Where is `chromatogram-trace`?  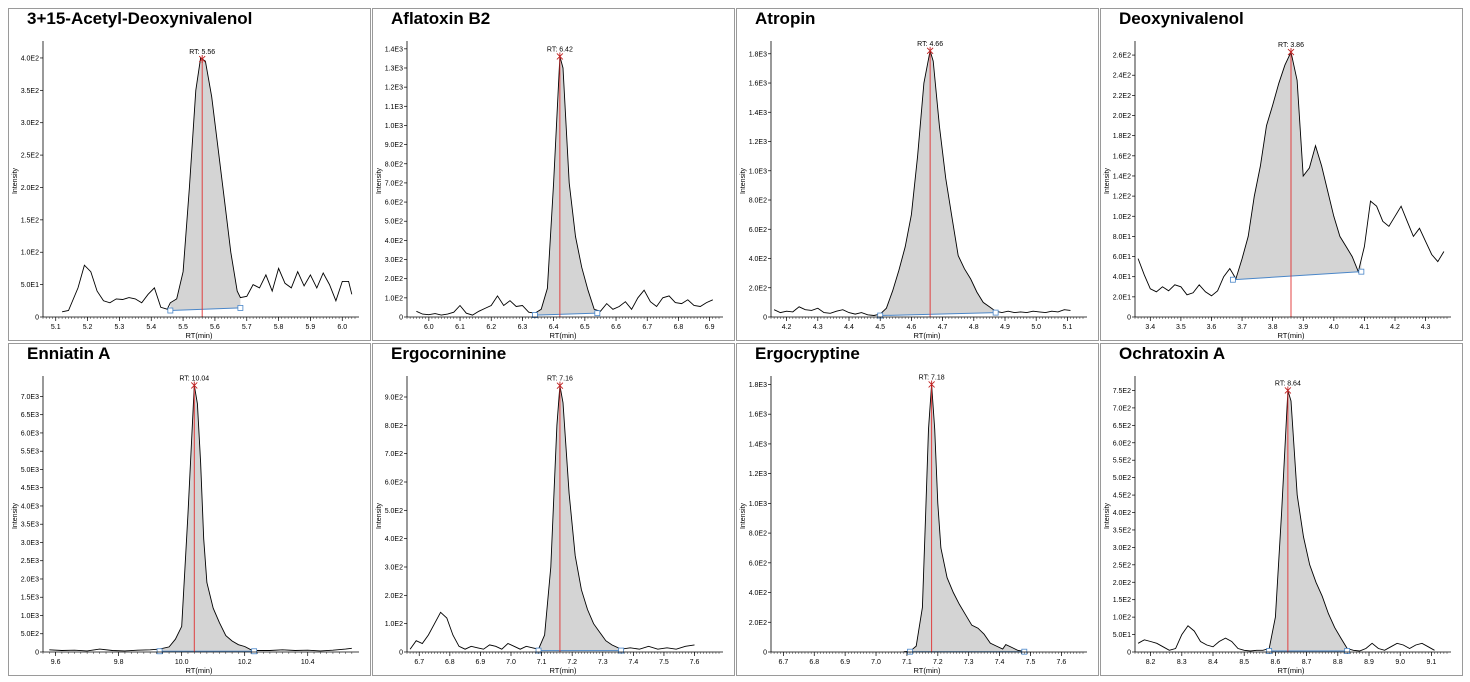
chromatogram-trace is located at coordinates (964, 518).